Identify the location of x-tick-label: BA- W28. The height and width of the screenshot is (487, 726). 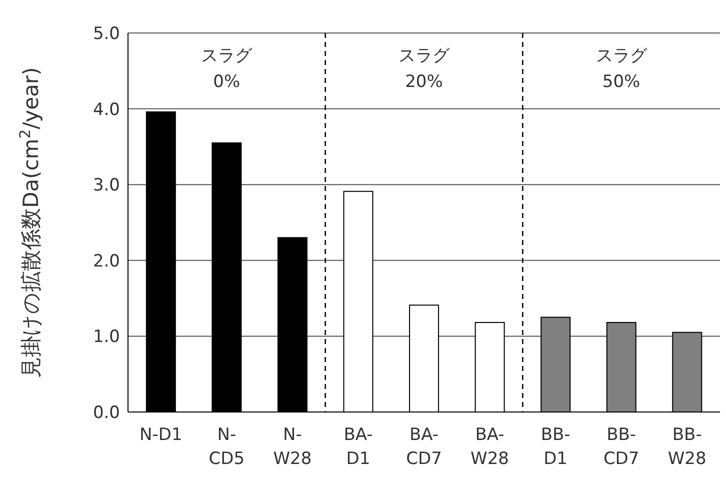
(490, 447).